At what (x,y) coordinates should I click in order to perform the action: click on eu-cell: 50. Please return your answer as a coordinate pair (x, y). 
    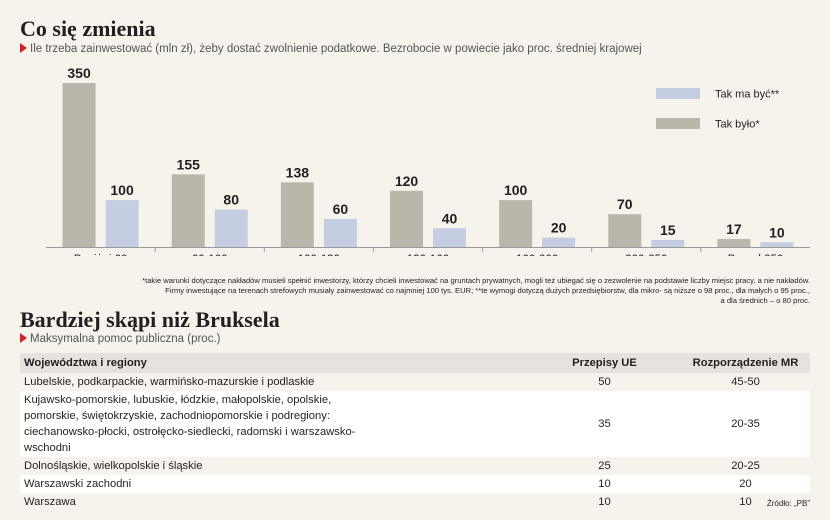
    Looking at the image, I should click on (604, 382).